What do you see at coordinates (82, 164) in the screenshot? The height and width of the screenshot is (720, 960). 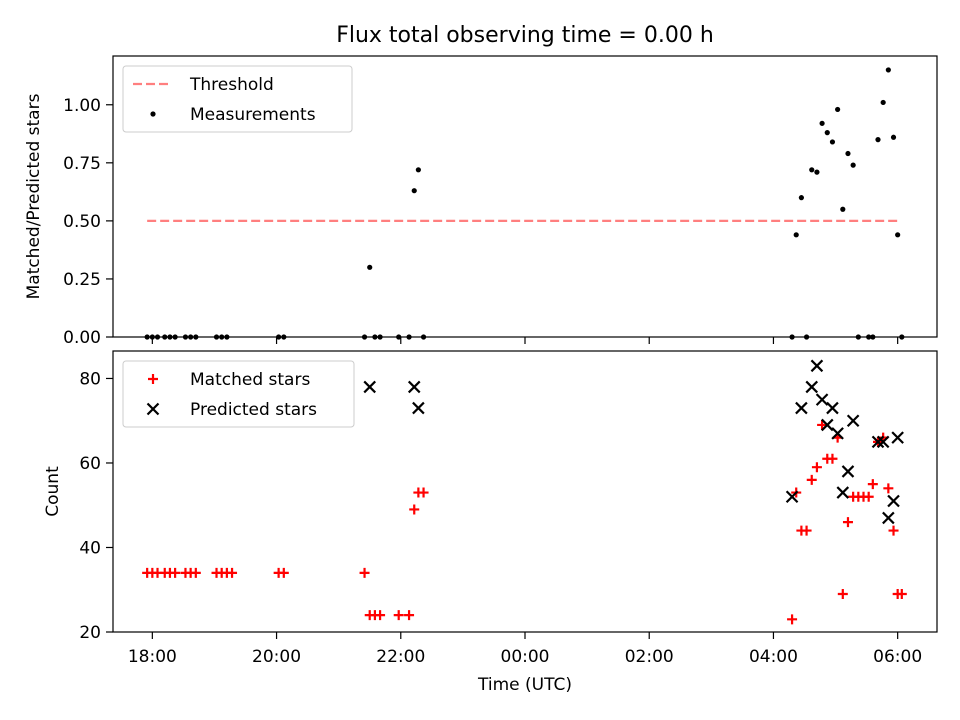 I see `y-tick-label: 0.75` at bounding box center [82, 164].